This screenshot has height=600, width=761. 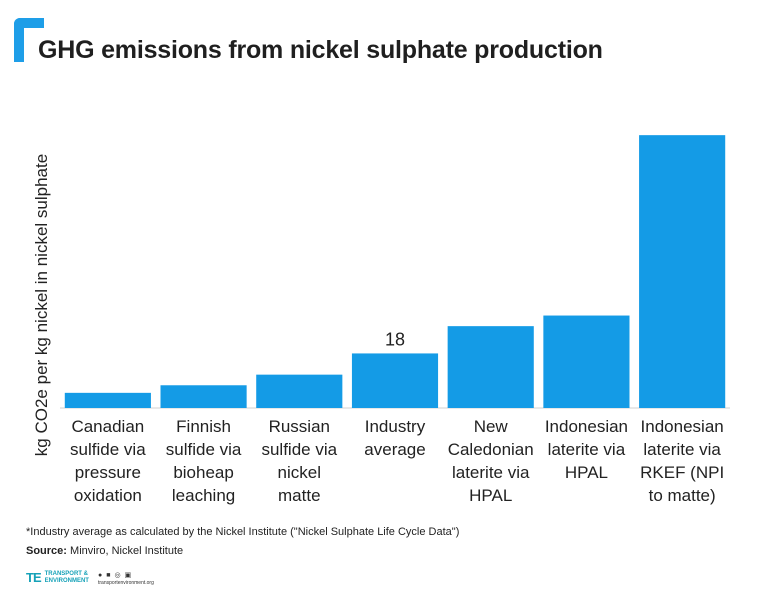 What do you see at coordinates (108, 461) in the screenshot?
I see `category-label-0: Canadian sulfide via pressure oxidation` at bounding box center [108, 461].